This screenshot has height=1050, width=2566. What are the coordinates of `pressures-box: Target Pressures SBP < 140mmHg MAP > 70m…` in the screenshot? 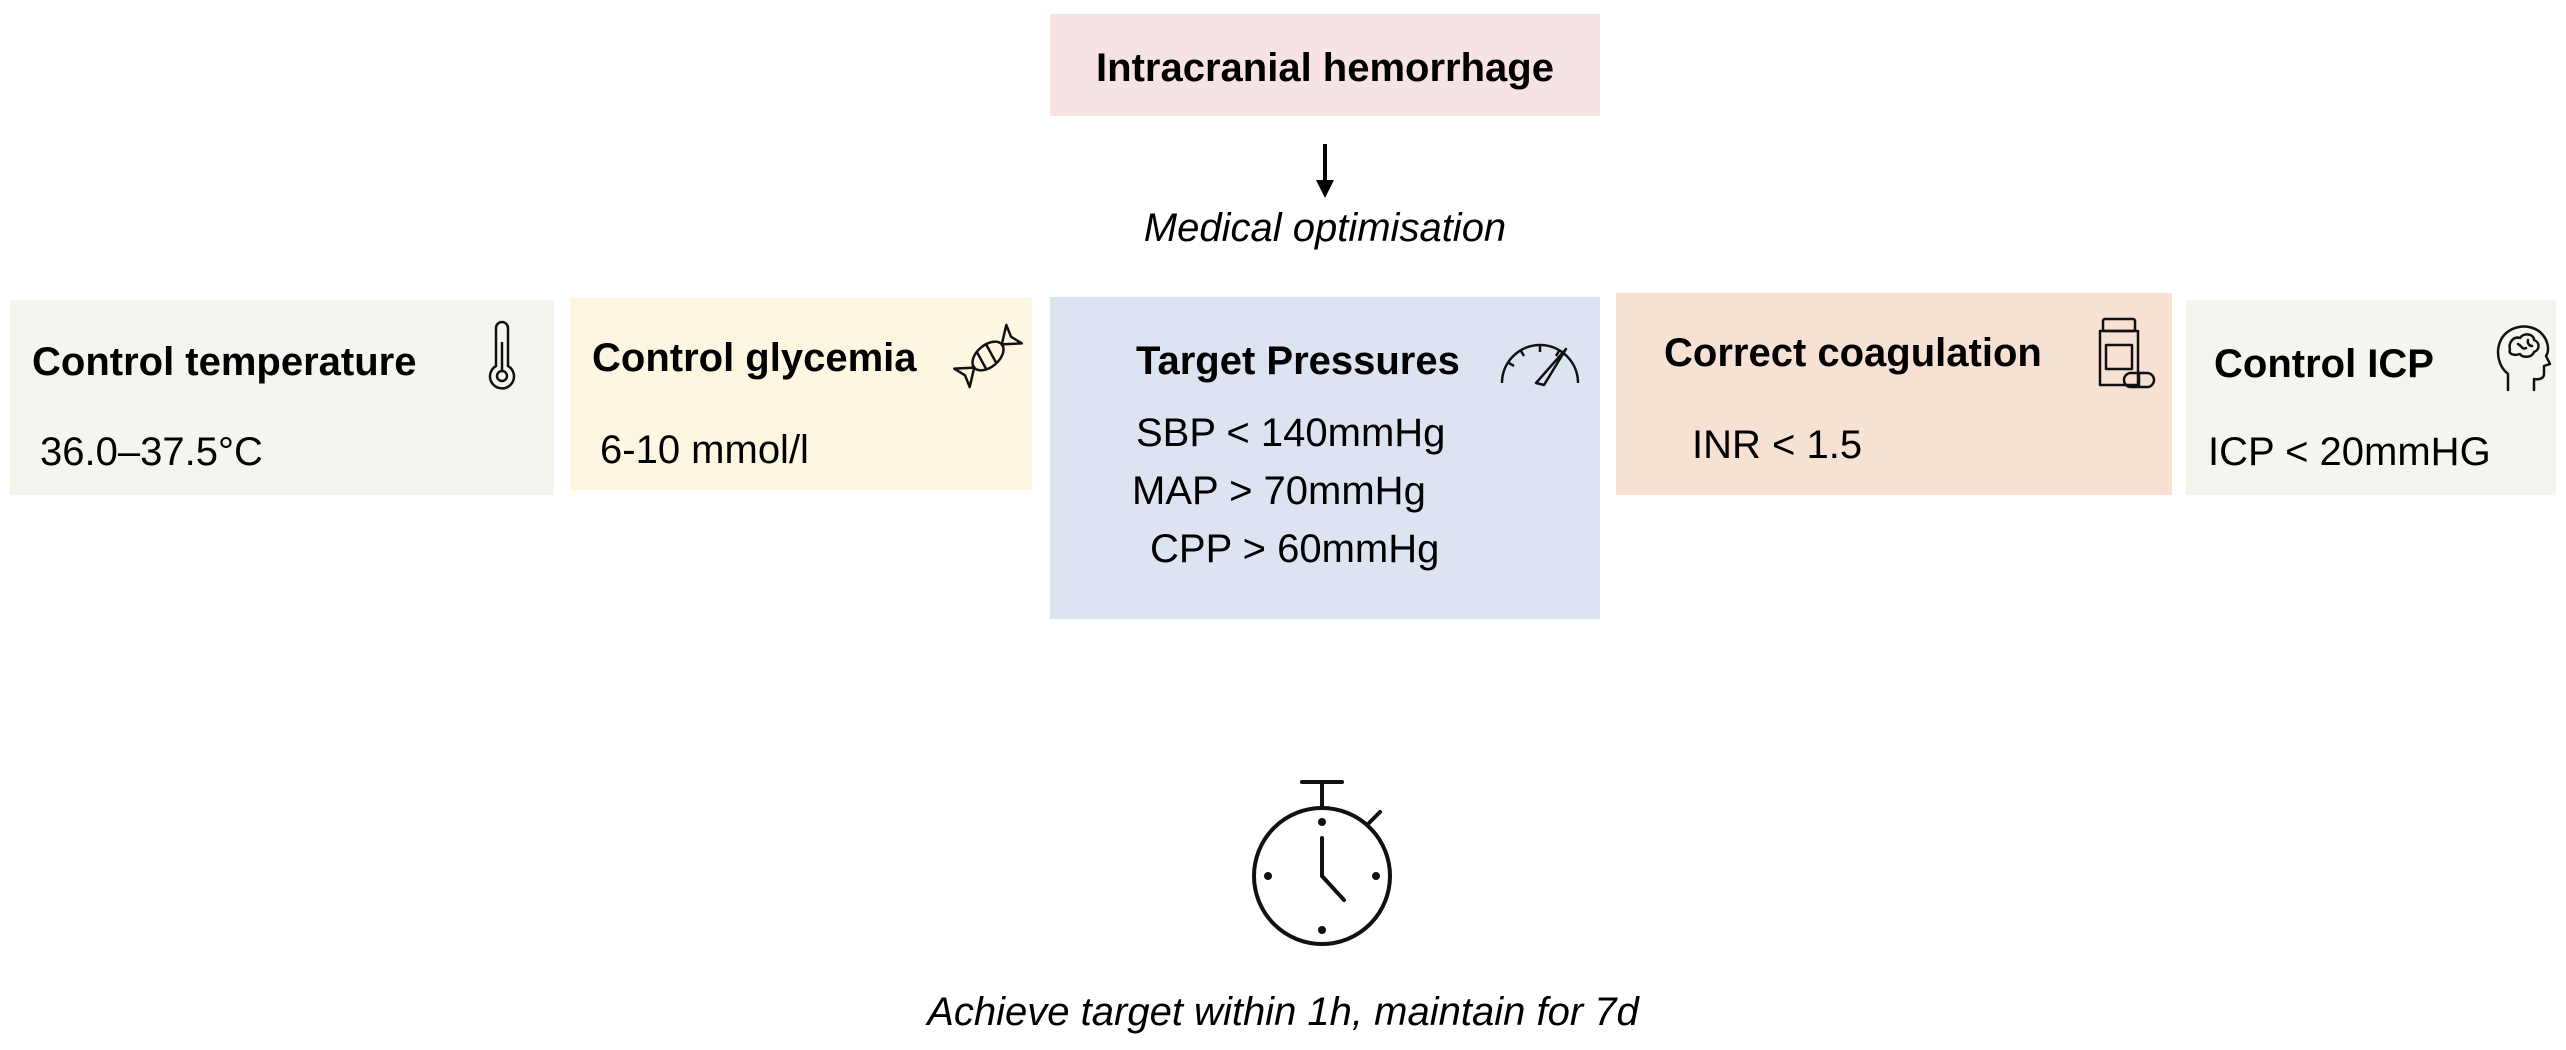 It's located at (1325, 458).